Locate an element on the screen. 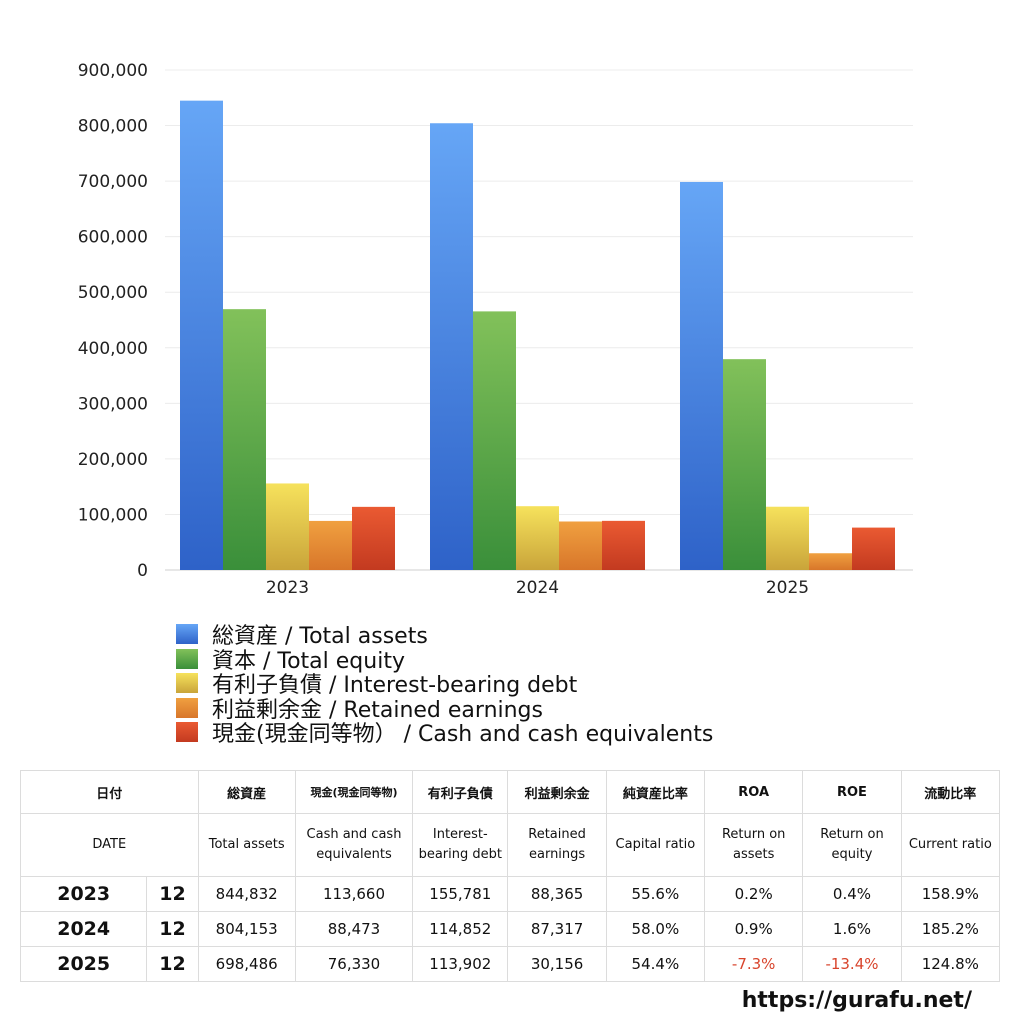 The height and width of the screenshot is (1024, 1024). cell-current-ratio: 158.9% is located at coordinates (950, 894).